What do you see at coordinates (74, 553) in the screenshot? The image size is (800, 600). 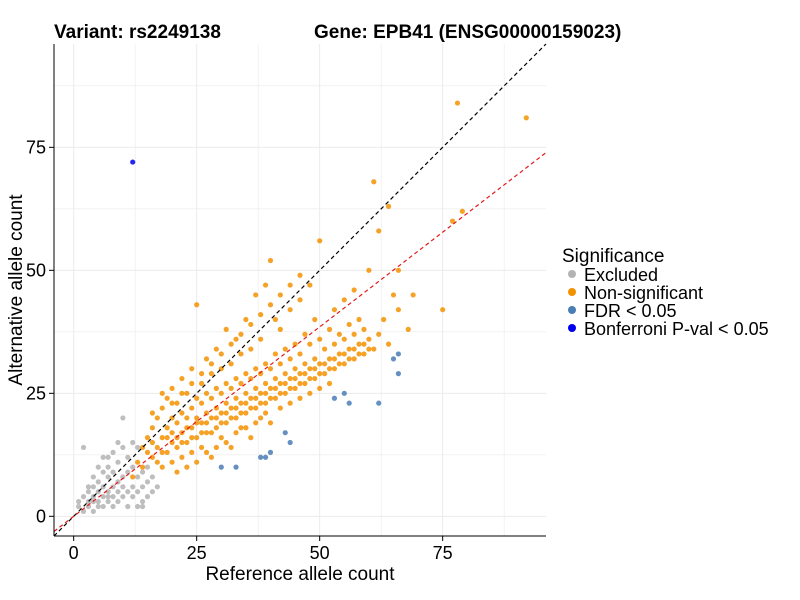 I see `x-tick-label: 0` at bounding box center [74, 553].